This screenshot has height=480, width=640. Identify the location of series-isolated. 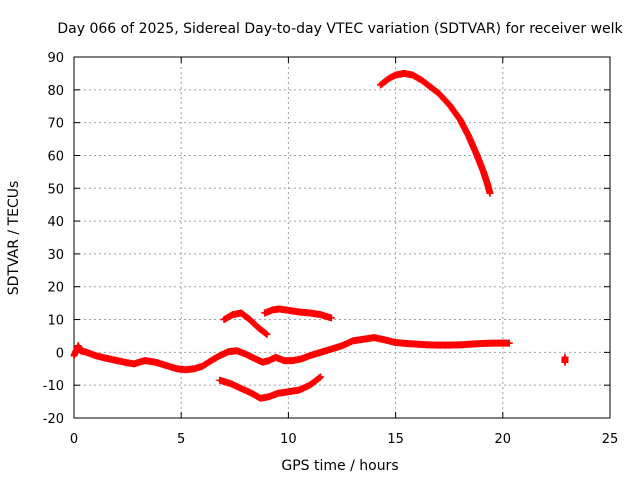
(565, 359).